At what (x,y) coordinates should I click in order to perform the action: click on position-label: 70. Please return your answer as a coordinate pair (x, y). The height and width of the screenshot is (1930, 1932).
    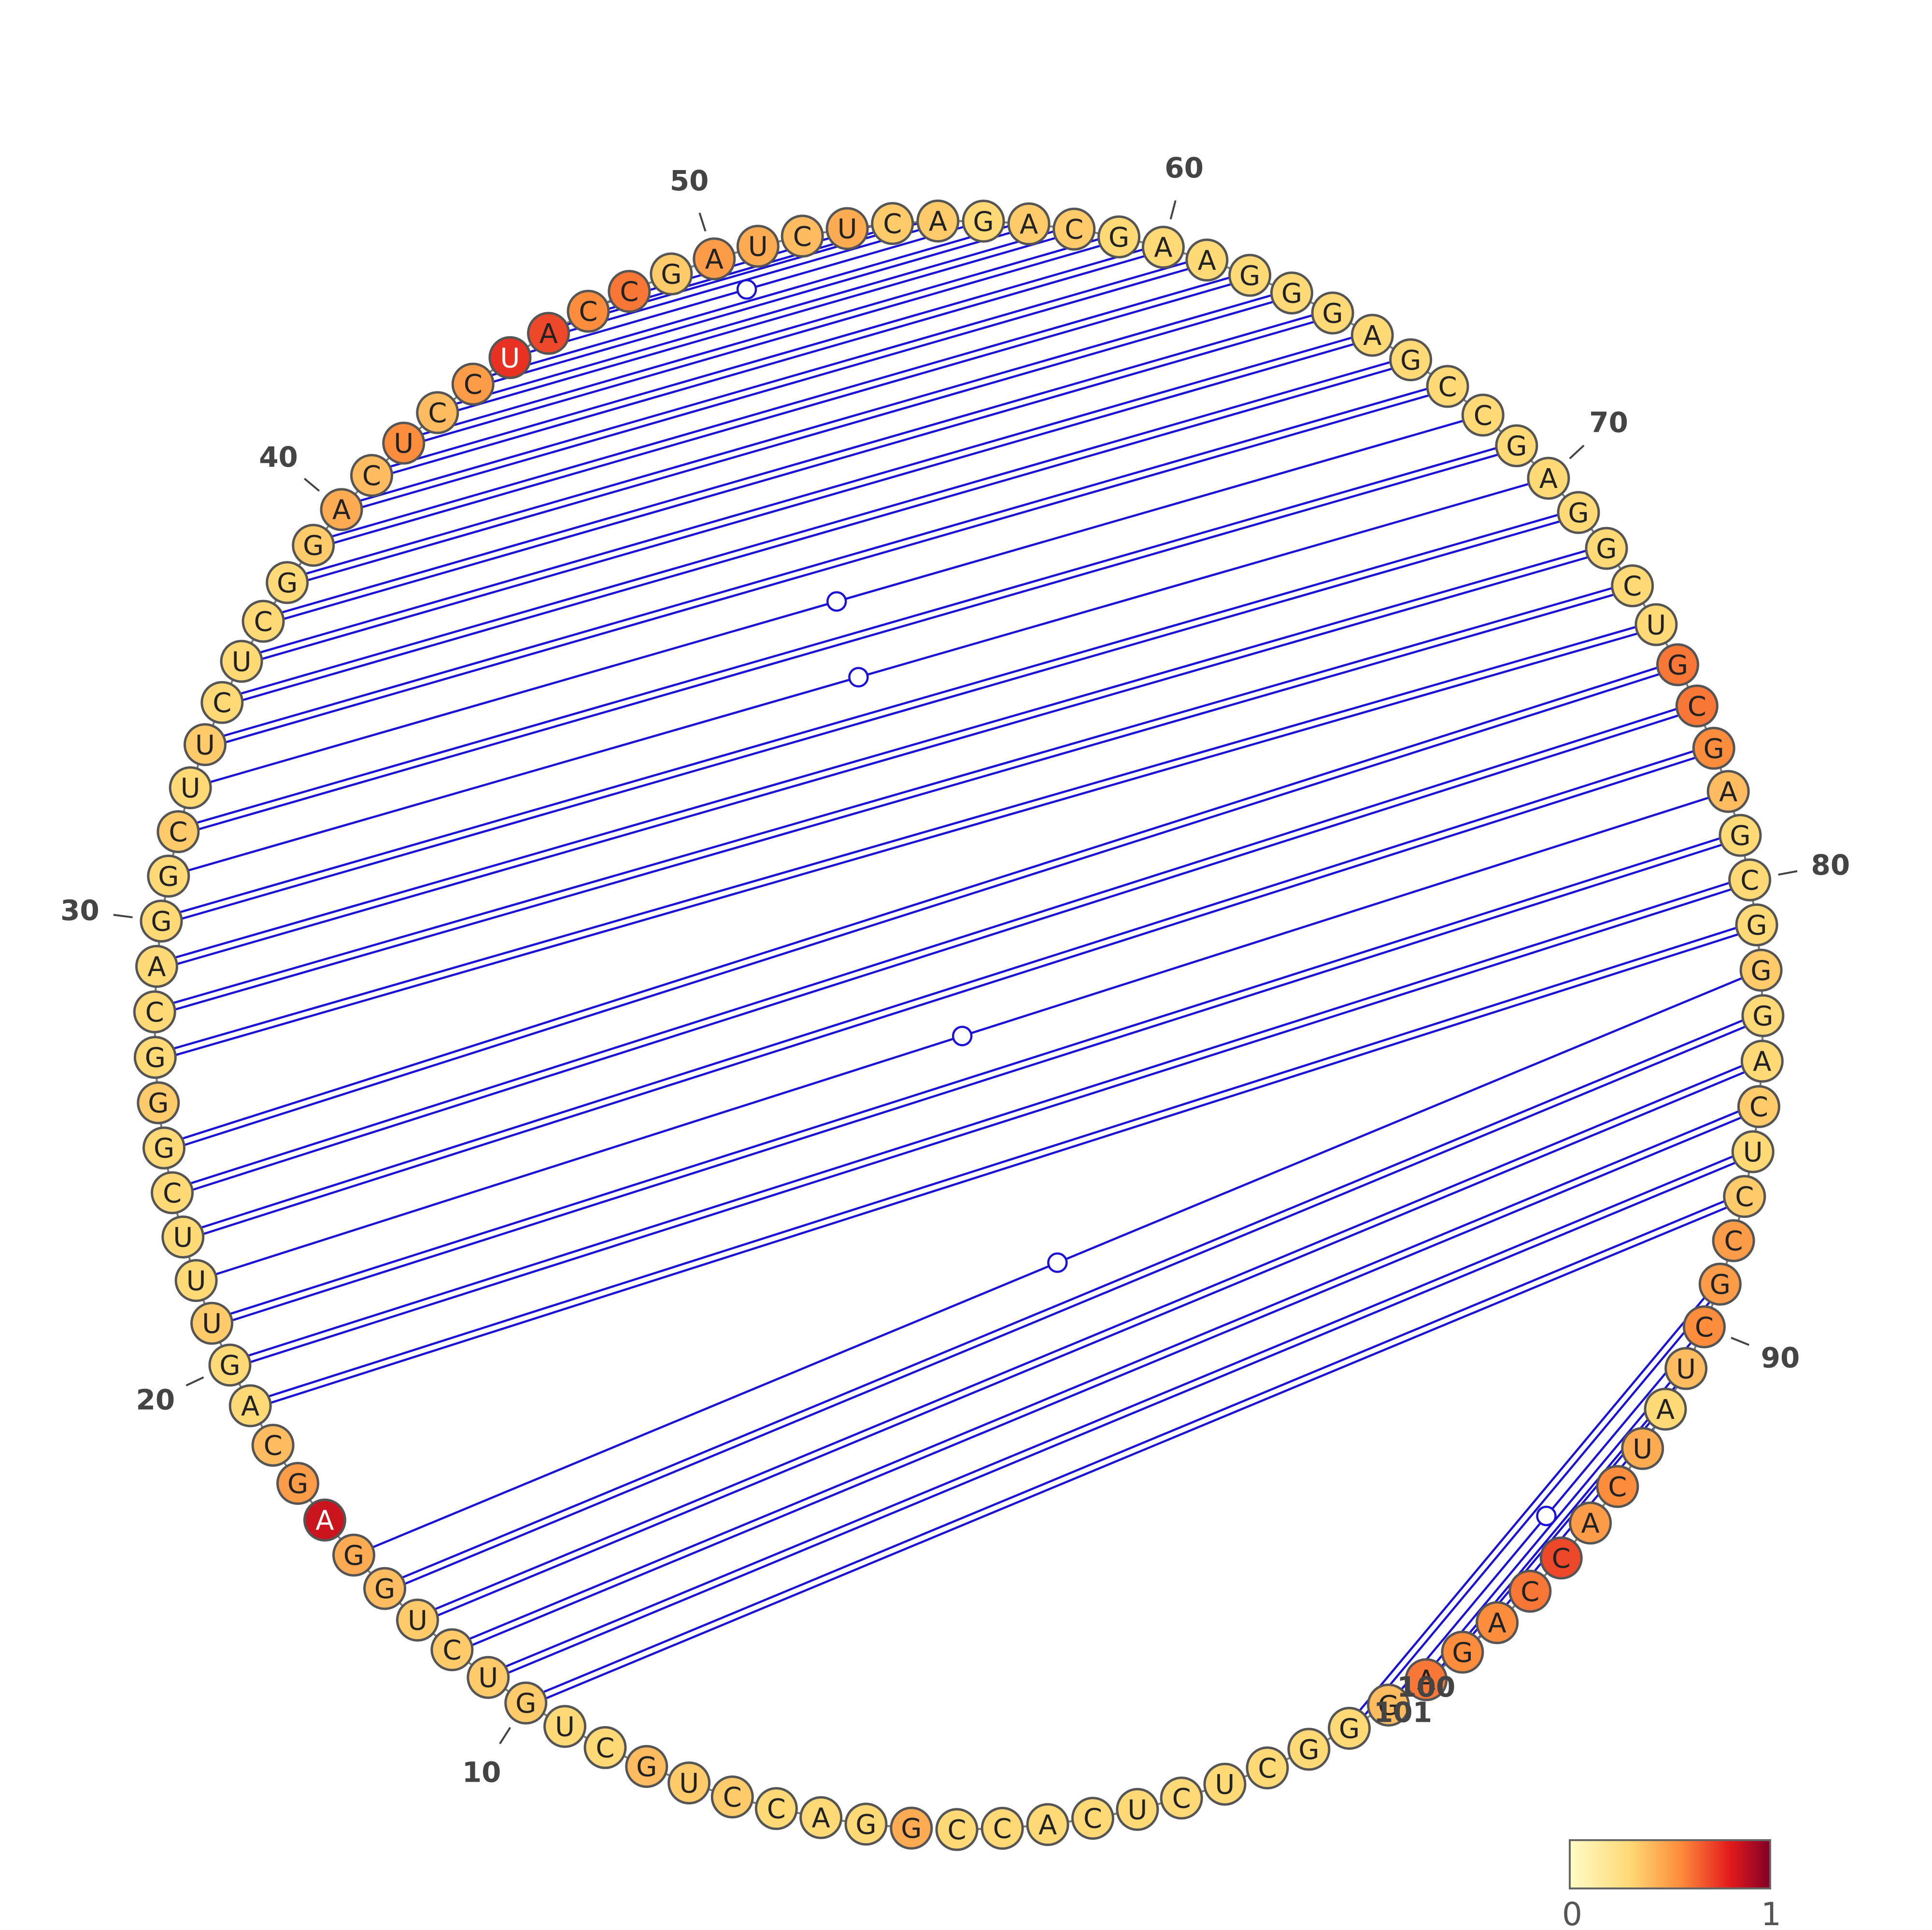
    Looking at the image, I should click on (1608, 422).